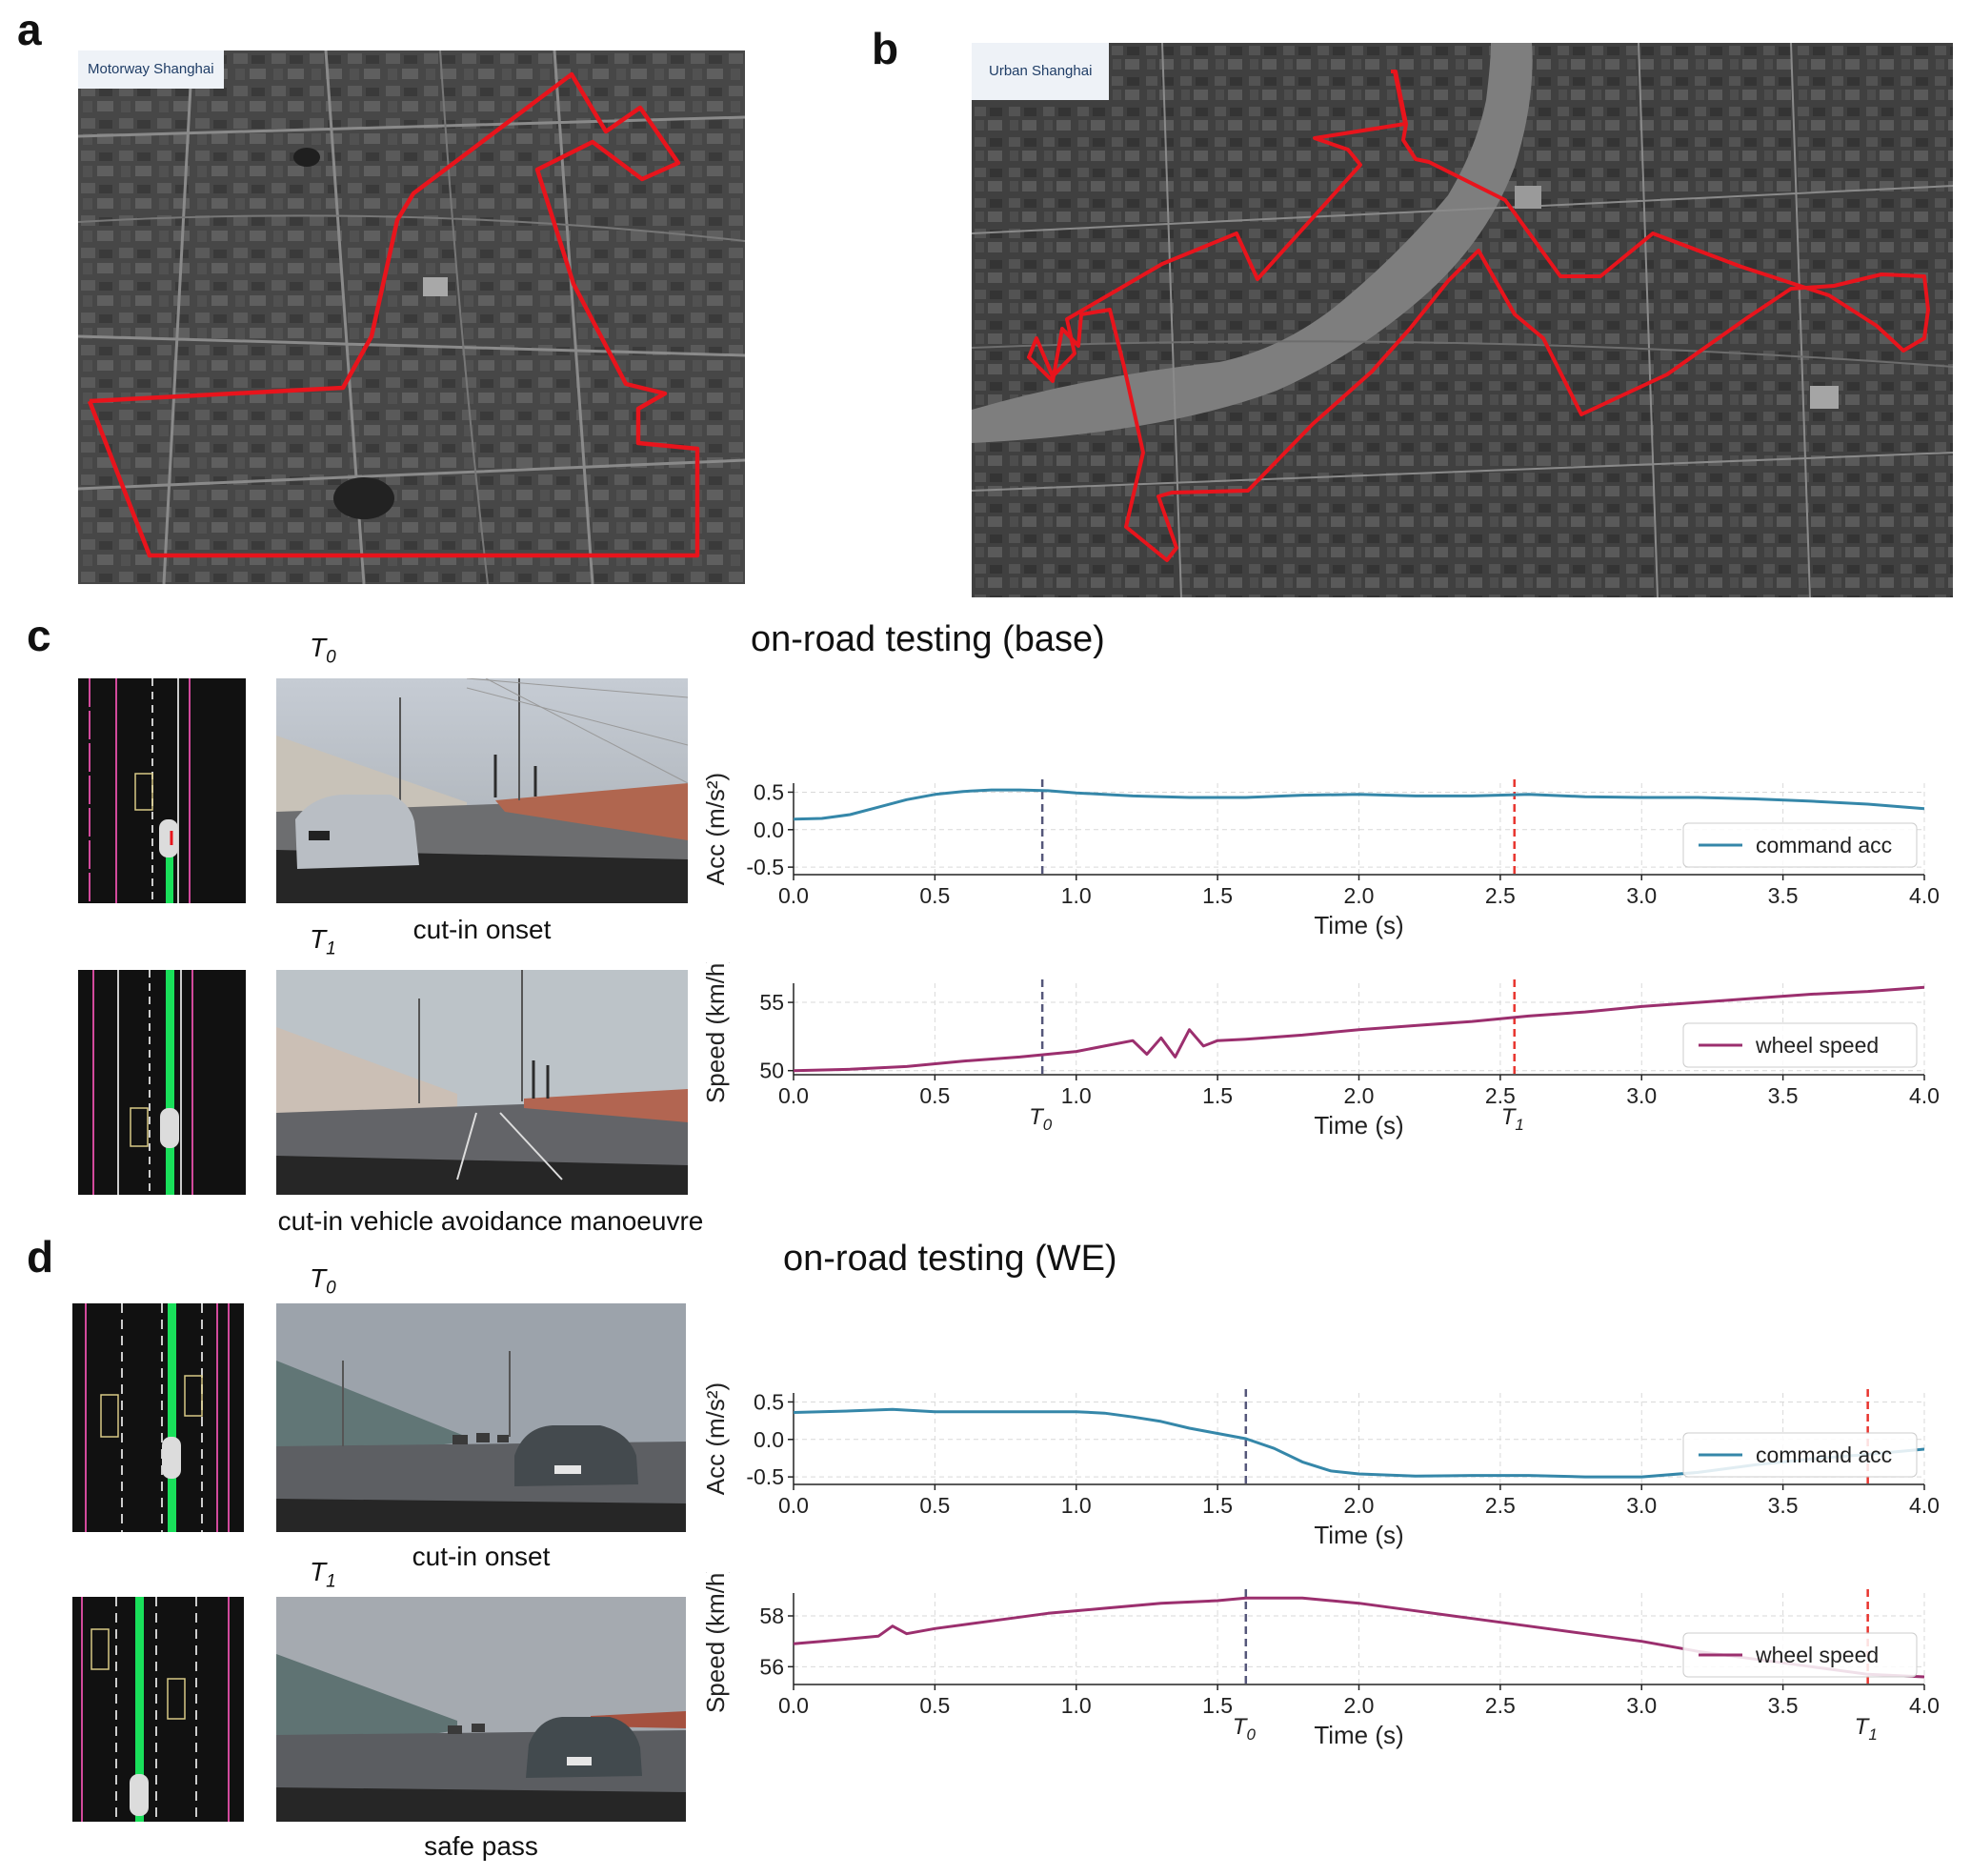 The image size is (1971, 1876). What do you see at coordinates (482, 1082) in the screenshot?
I see `camera-view-c-t1` at bounding box center [482, 1082].